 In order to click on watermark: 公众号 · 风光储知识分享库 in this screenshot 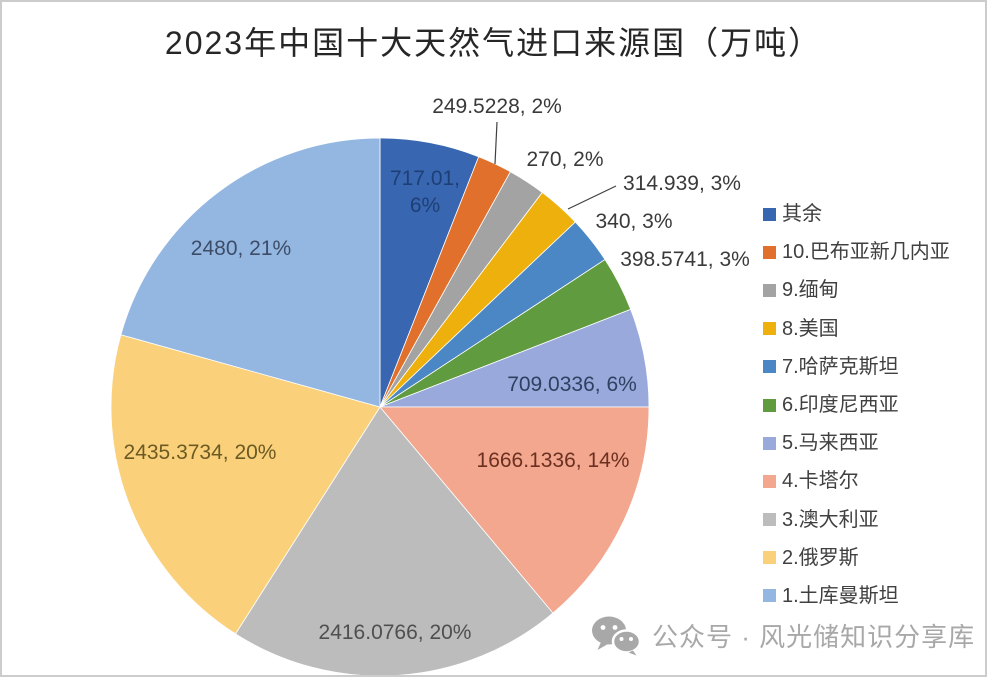, I will do `click(782, 635)`.